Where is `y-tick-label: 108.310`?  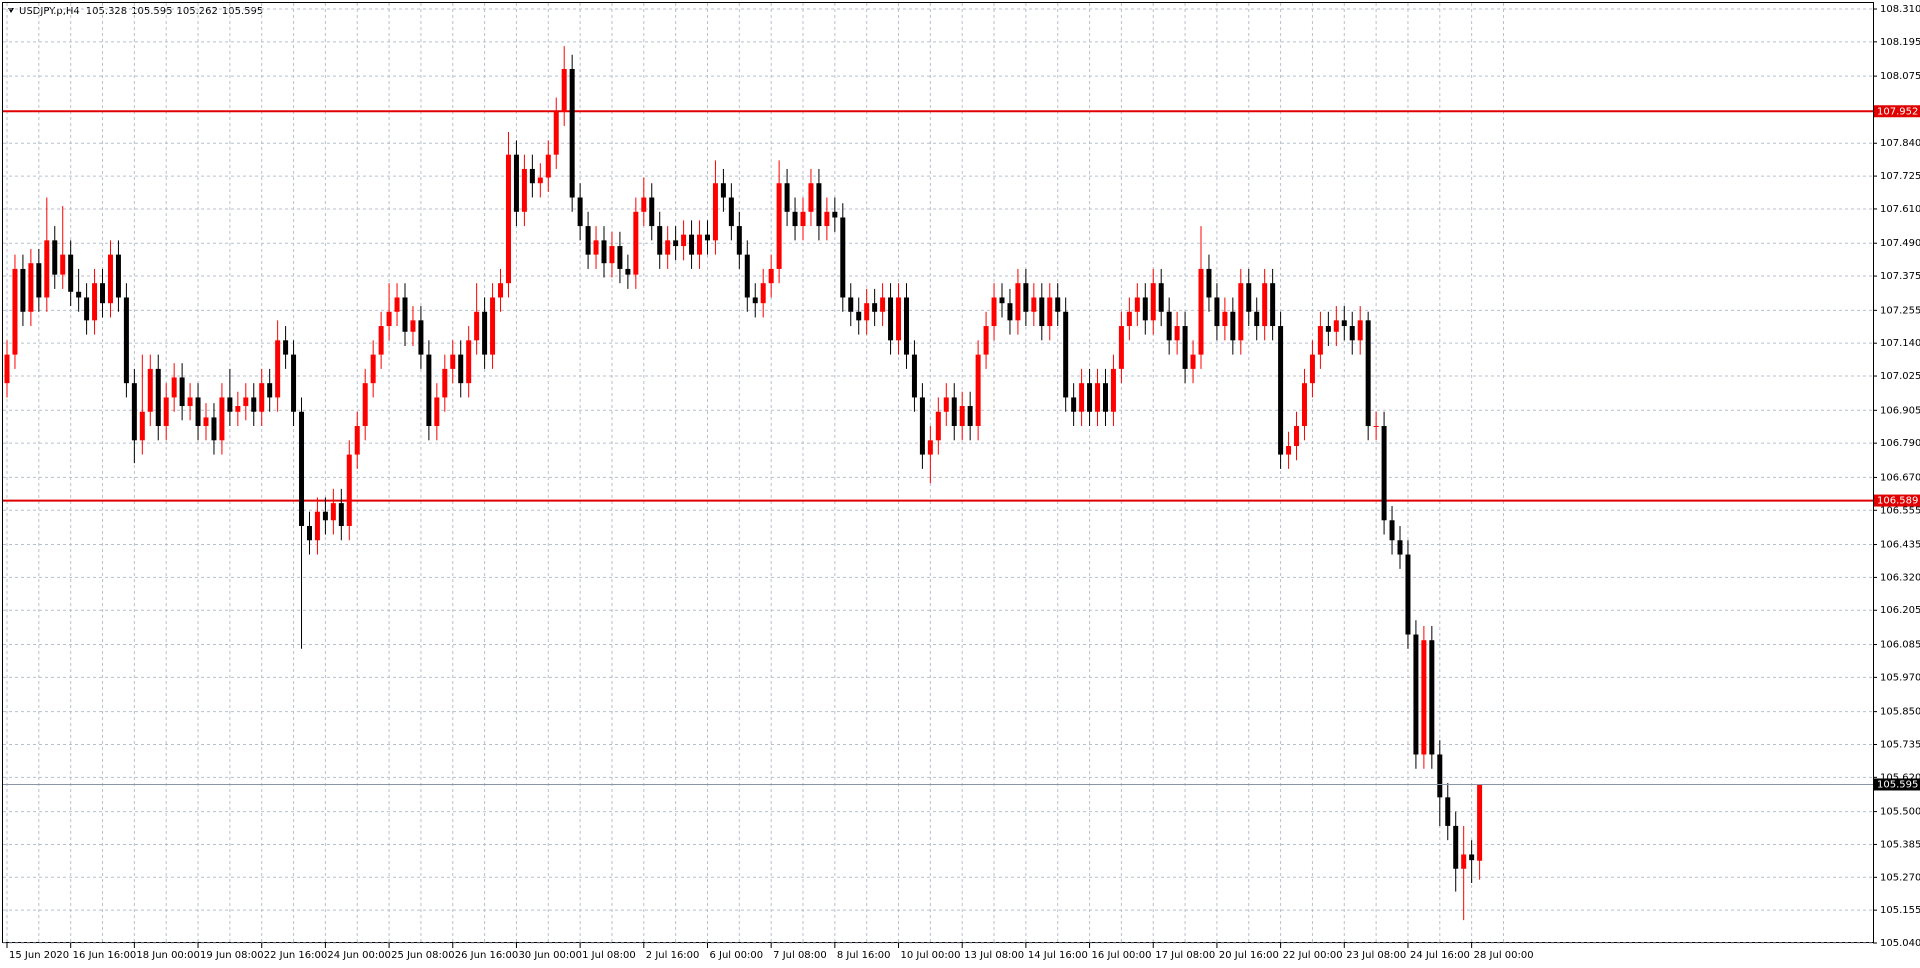
y-tick-label: 108.310 is located at coordinates (1900, 9).